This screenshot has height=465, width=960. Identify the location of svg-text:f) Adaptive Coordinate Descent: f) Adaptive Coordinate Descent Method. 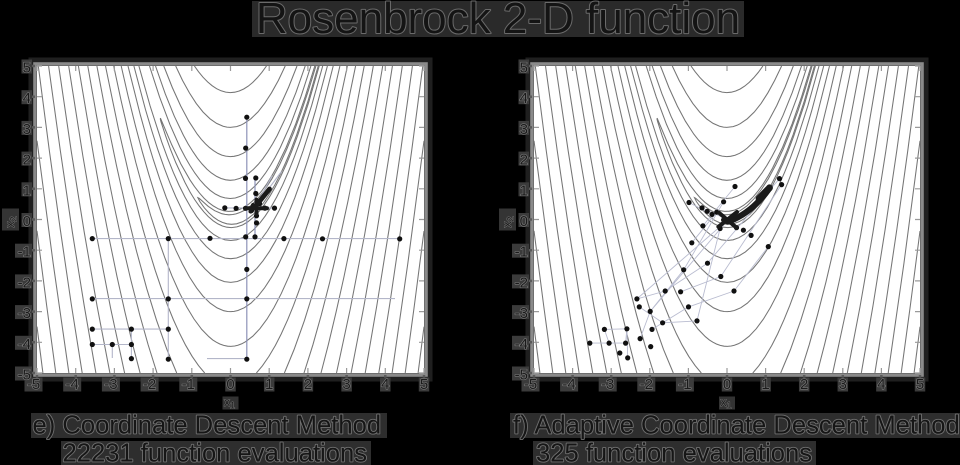
(736, 426).